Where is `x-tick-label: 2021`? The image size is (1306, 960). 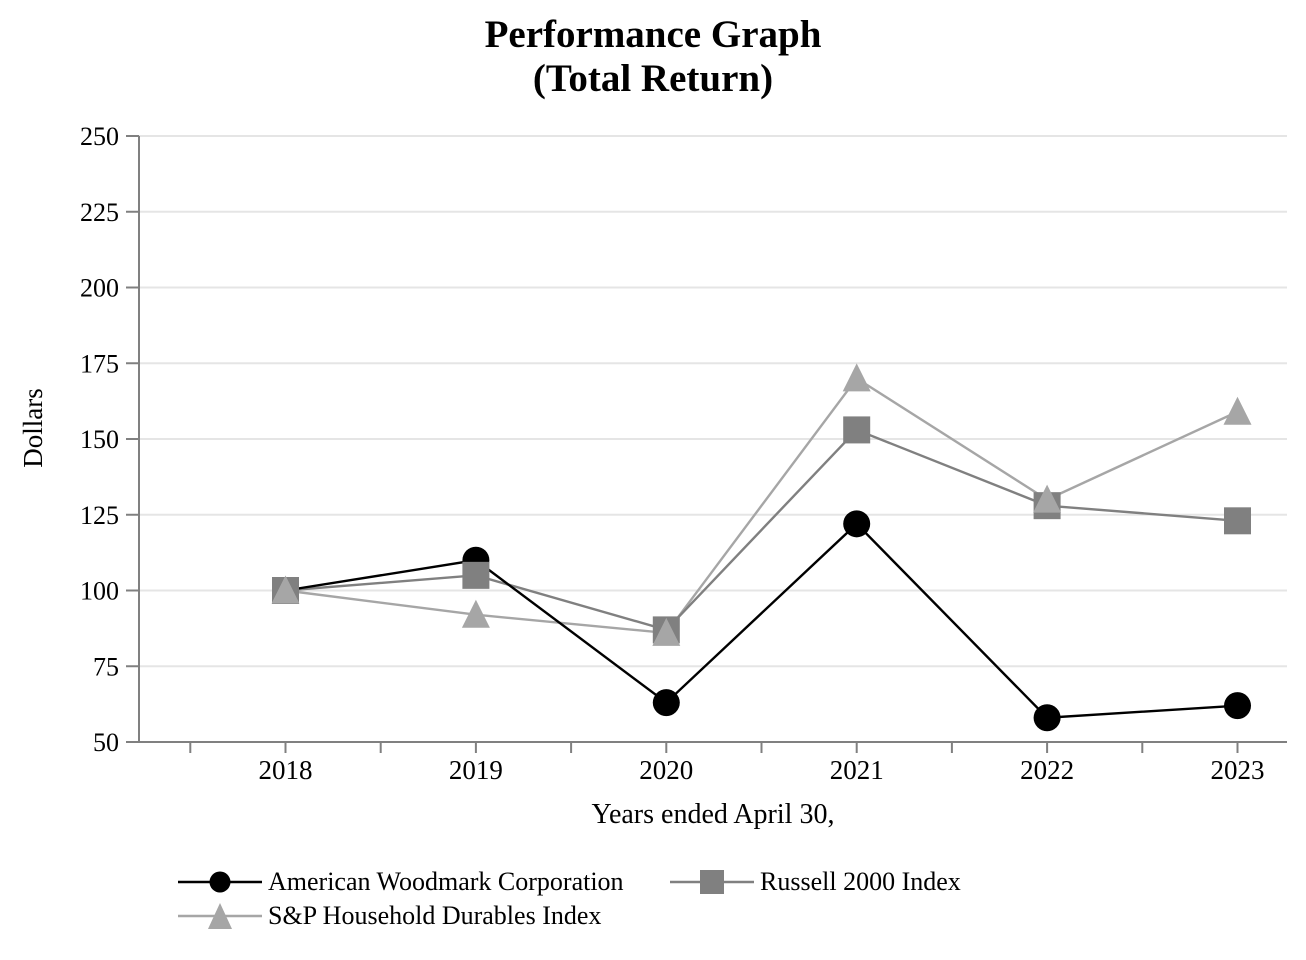
x-tick-label: 2021 is located at coordinates (857, 770).